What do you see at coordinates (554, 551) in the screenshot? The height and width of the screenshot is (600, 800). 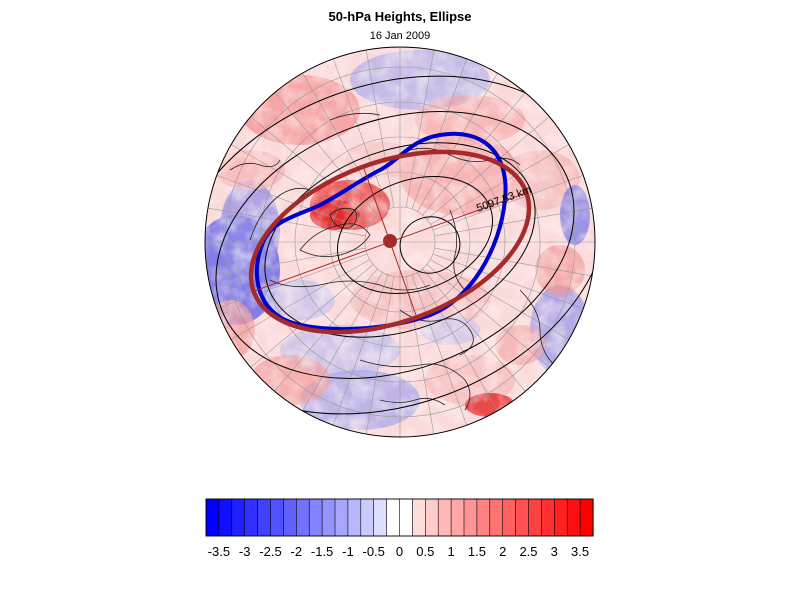 I see `colorbar-tick-label: 3` at bounding box center [554, 551].